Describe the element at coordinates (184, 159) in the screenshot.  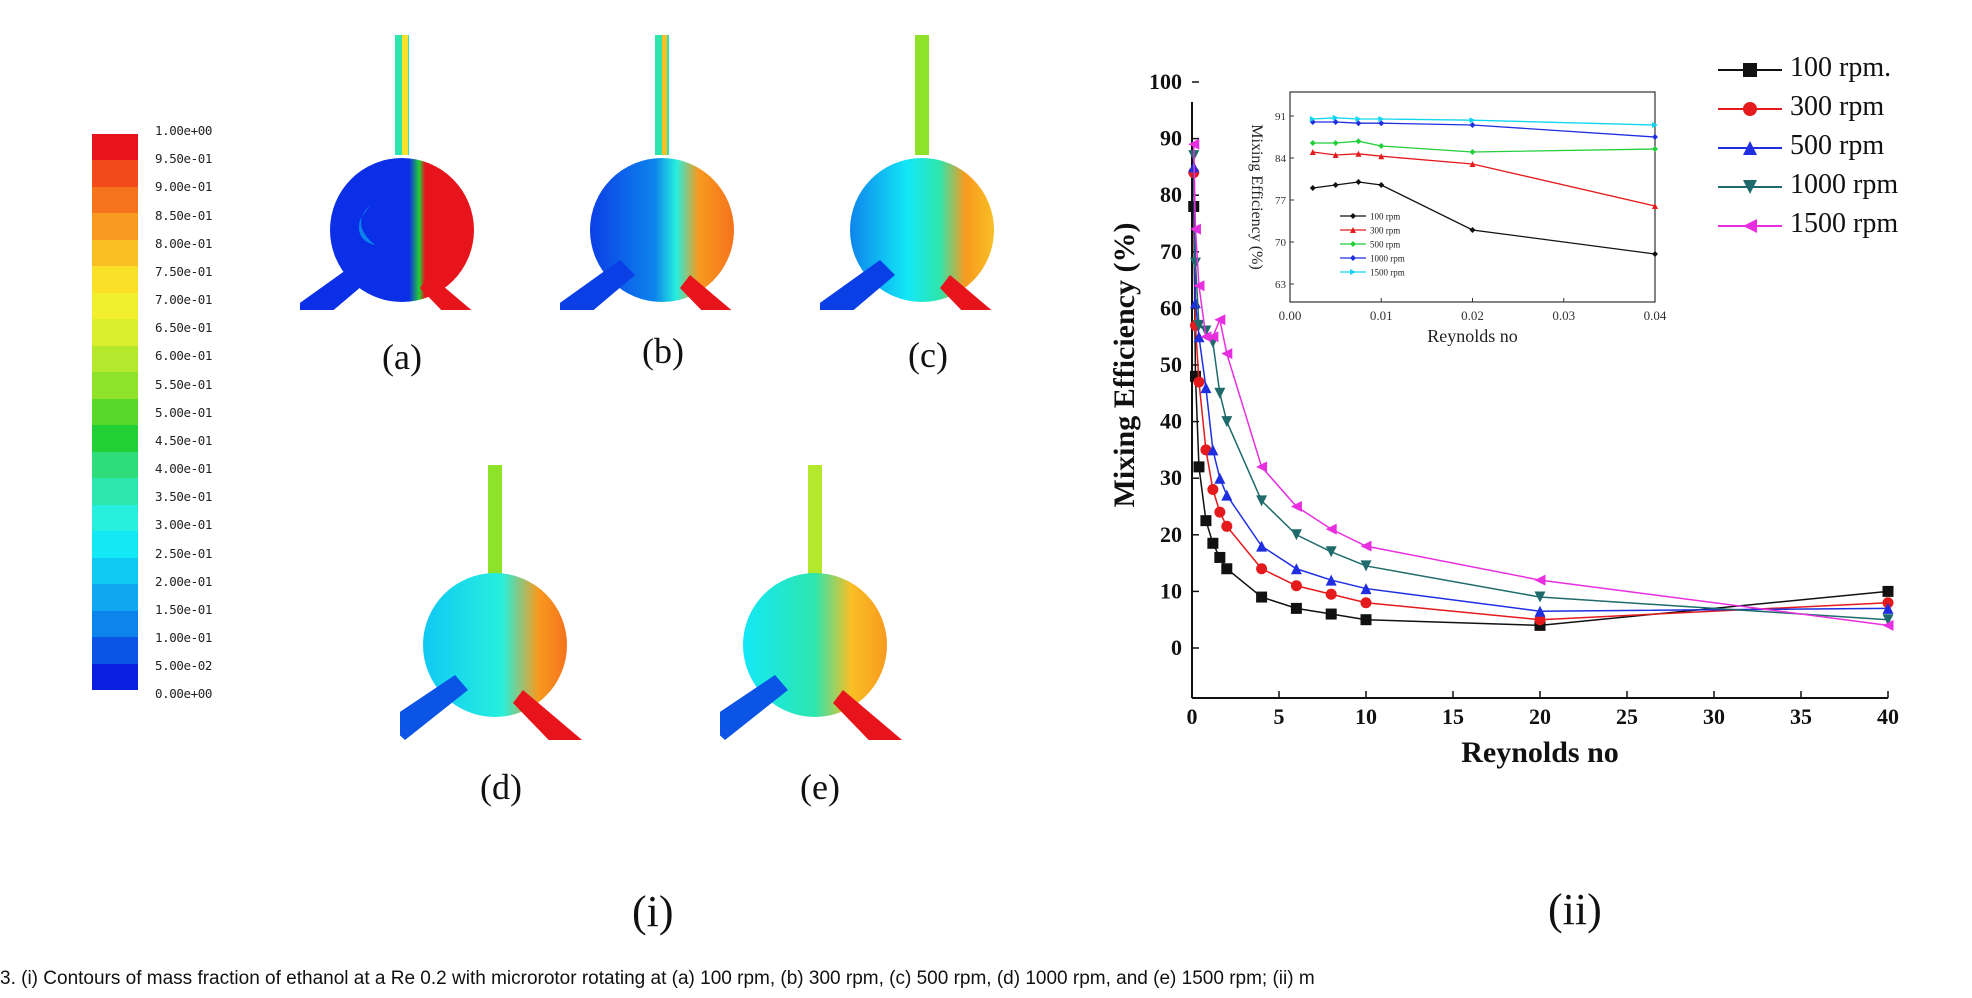
I see `colorbar-tick-label: 9.50e-01` at that location.